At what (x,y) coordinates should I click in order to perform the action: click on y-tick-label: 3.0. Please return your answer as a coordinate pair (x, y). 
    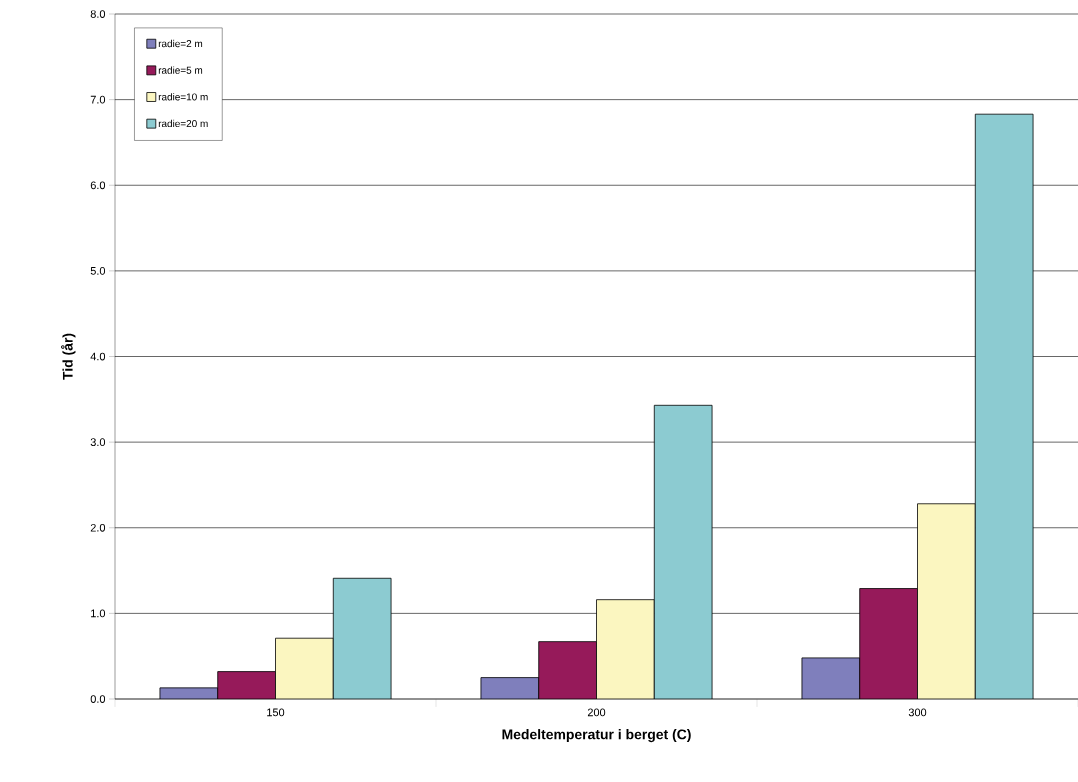
    Looking at the image, I should click on (98, 442).